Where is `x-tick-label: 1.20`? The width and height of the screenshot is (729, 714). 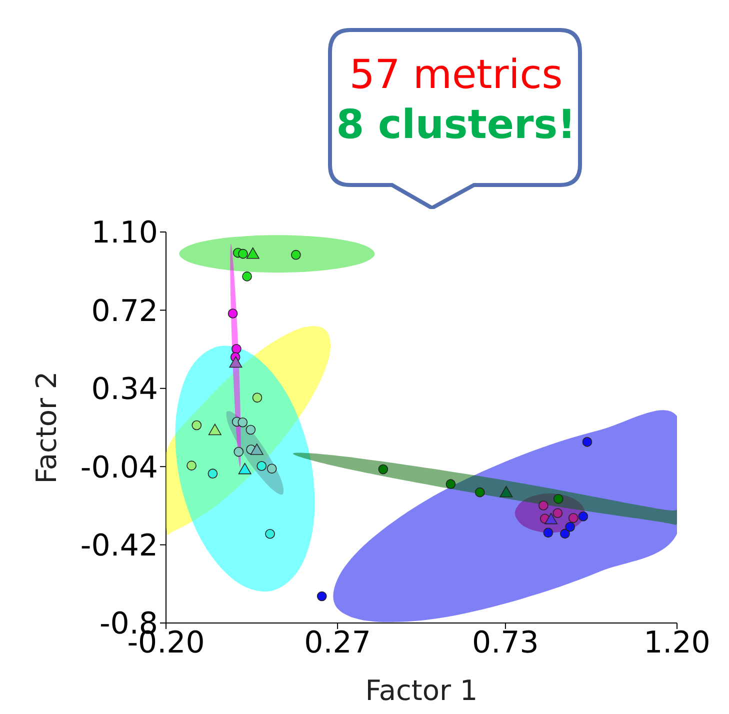
x-tick-label: 1.20 is located at coordinates (677, 642).